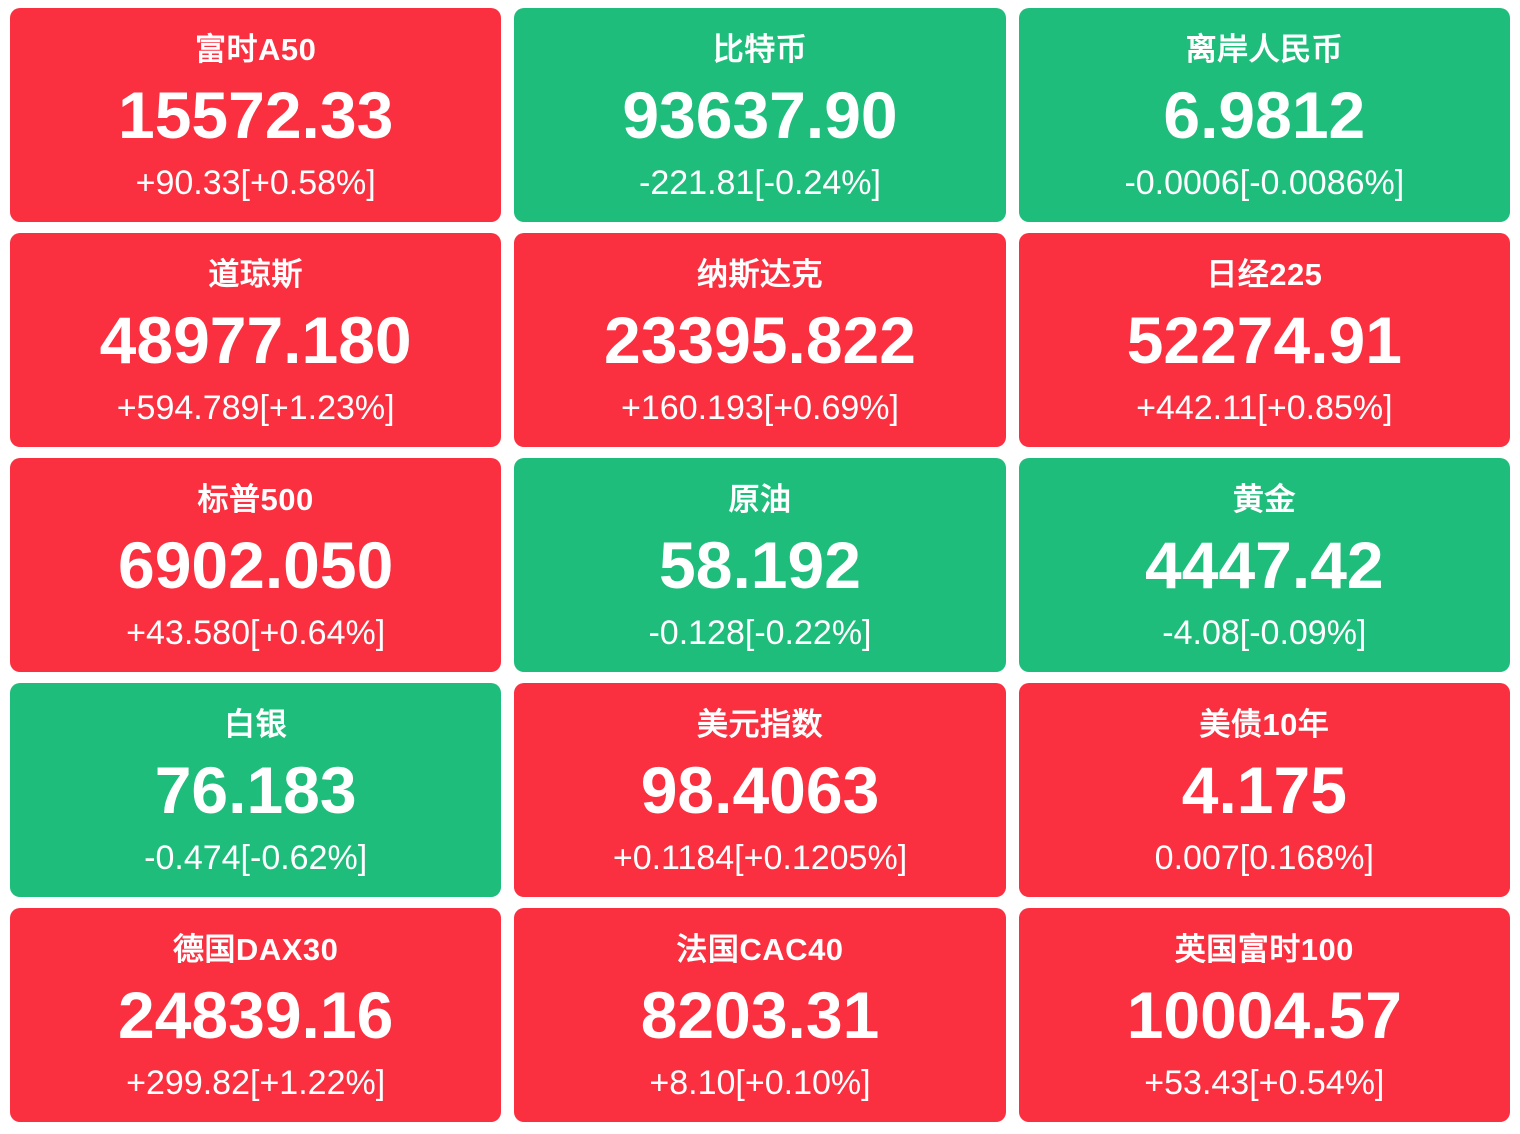 Image resolution: width=1520 pixels, height=1134 pixels. Describe the element at coordinates (760, 857) in the screenshot. I see `quote-change: +0.1184[+0.1205%]` at that location.